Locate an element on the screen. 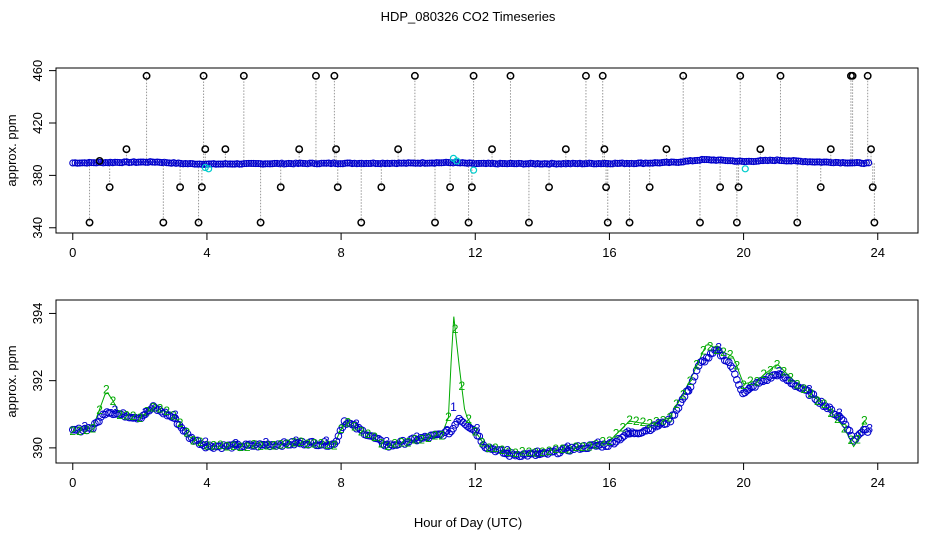  x-tick-label: 24 is located at coordinates (878, 252).